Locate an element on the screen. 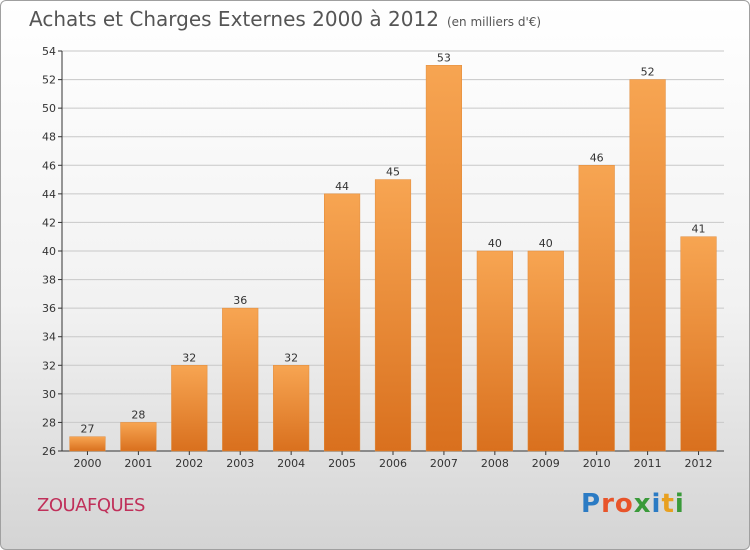 This screenshot has height=550, width=750. bar-2011 is located at coordinates (647, 265).